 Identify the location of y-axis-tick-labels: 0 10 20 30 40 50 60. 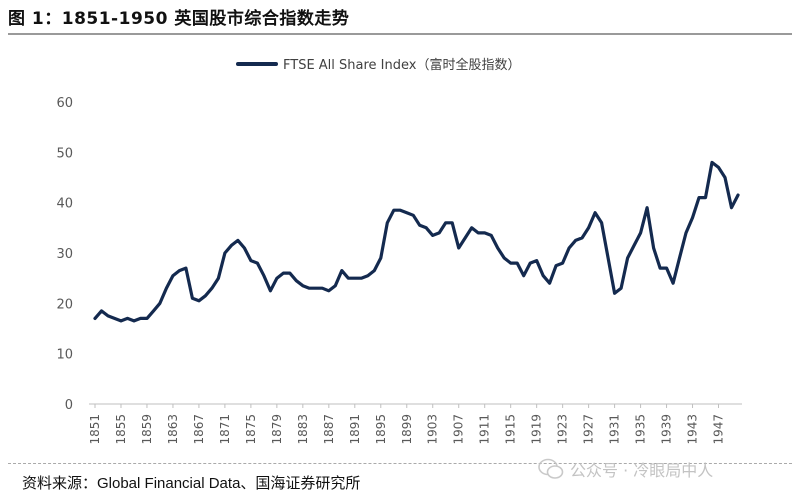
(64, 254).